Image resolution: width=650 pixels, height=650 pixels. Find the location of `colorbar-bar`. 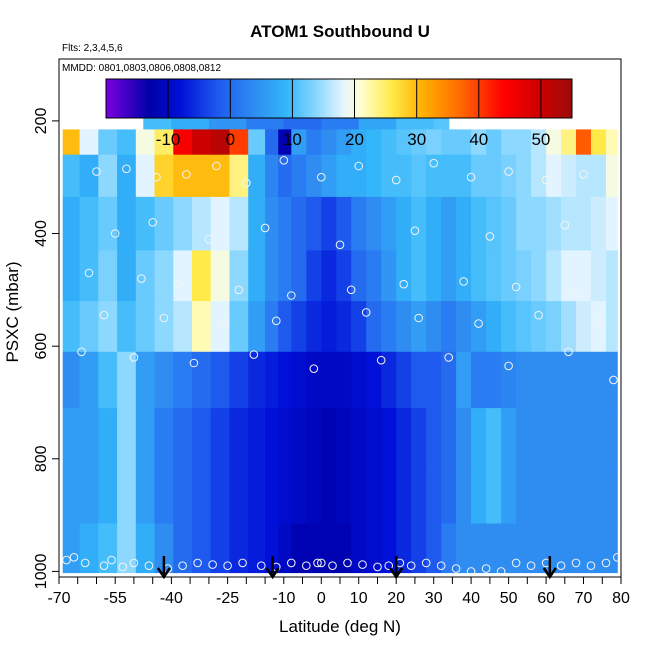

colorbar-bar is located at coordinates (339, 98).